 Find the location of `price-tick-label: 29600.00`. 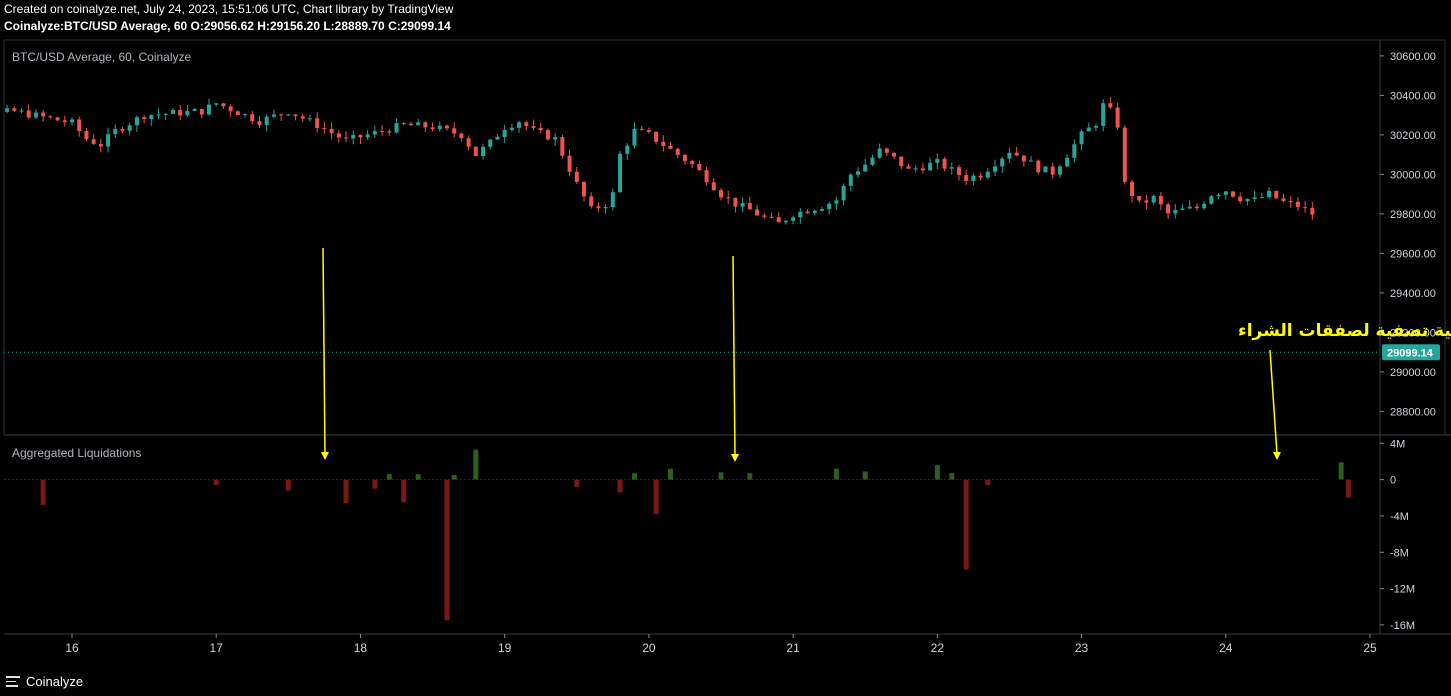

price-tick-label: 29600.00 is located at coordinates (1413, 254).